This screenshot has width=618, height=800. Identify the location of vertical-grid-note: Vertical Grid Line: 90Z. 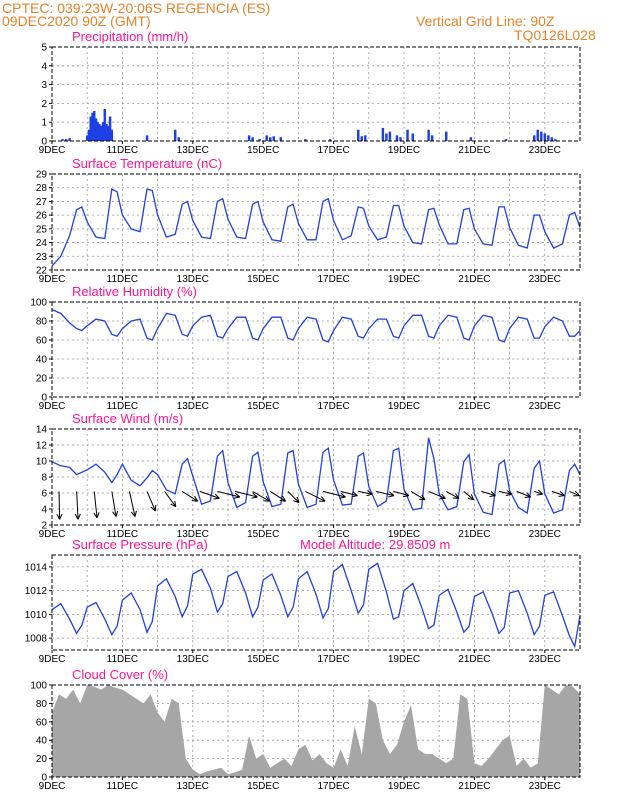
(485, 21).